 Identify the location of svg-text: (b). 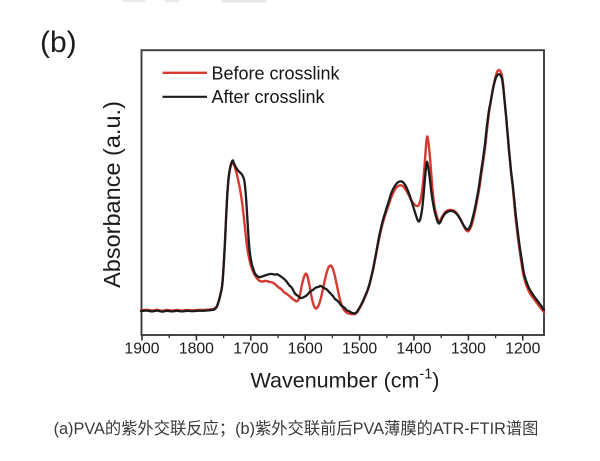
(58, 42).